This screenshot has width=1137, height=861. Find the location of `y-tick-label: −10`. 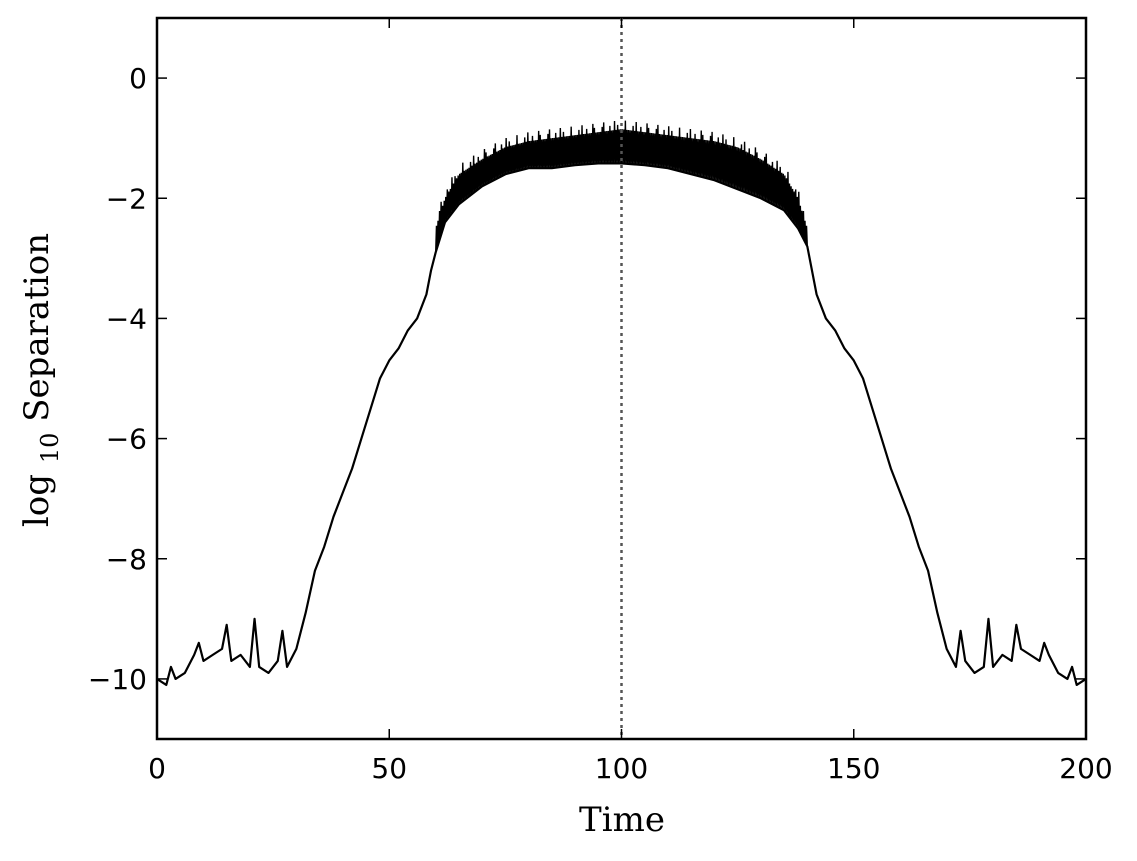

y-tick-label: −10 is located at coordinates (117, 679).